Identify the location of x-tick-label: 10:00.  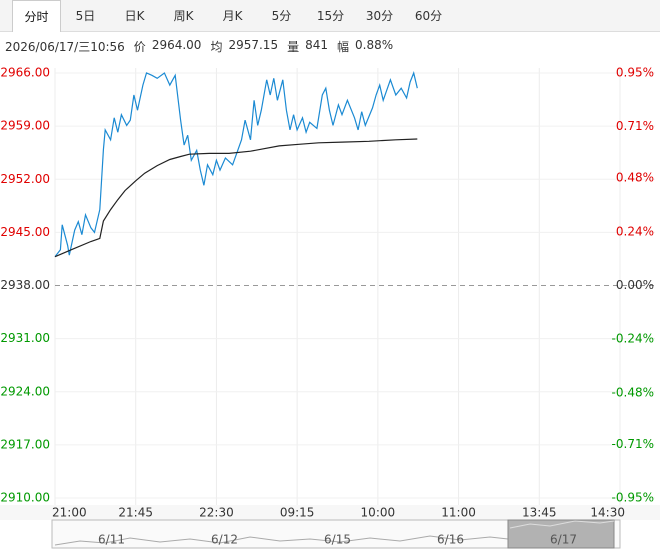
(378, 513).